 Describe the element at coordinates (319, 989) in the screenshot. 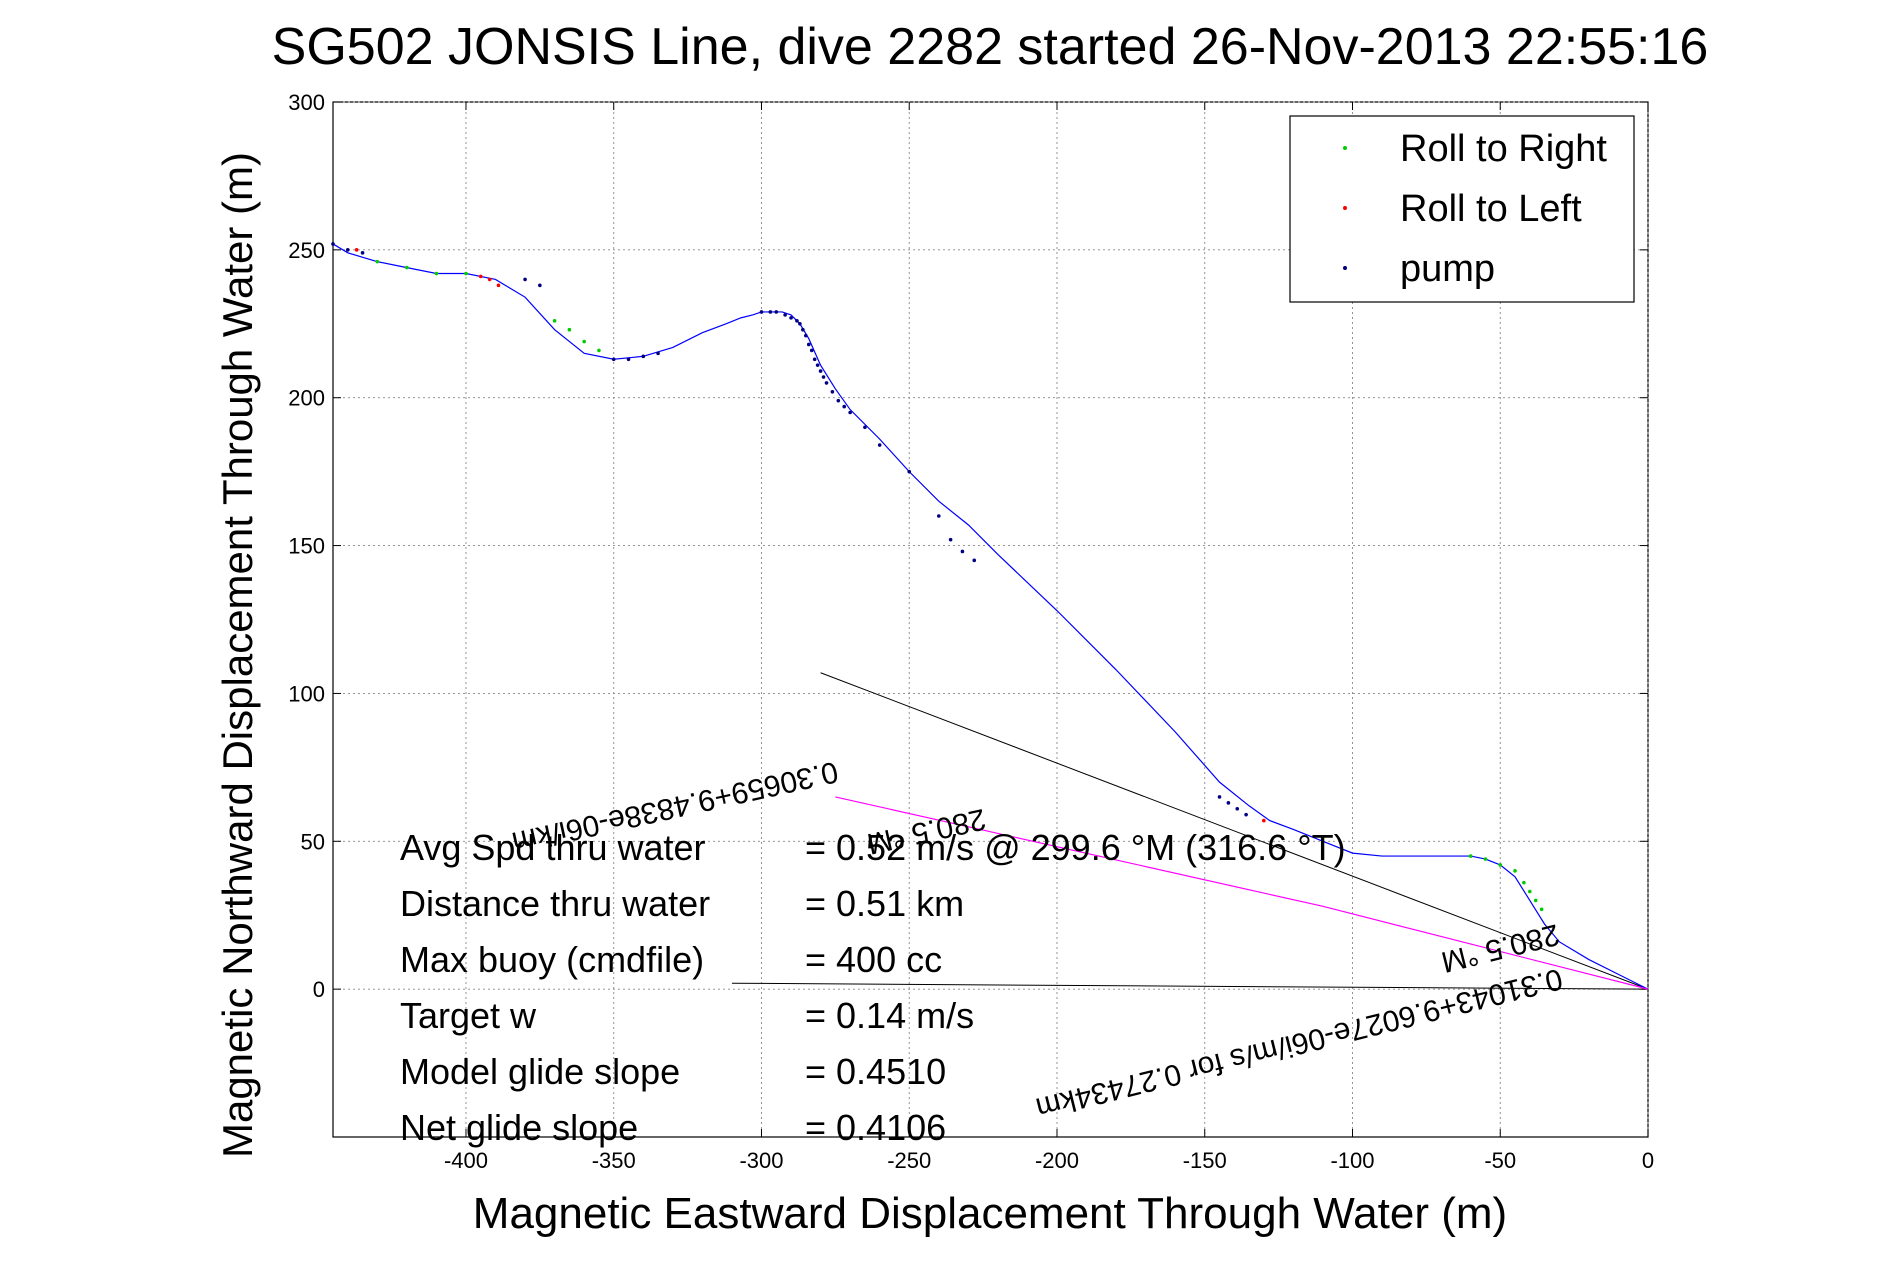

I see `y-tick-label: 0` at that location.